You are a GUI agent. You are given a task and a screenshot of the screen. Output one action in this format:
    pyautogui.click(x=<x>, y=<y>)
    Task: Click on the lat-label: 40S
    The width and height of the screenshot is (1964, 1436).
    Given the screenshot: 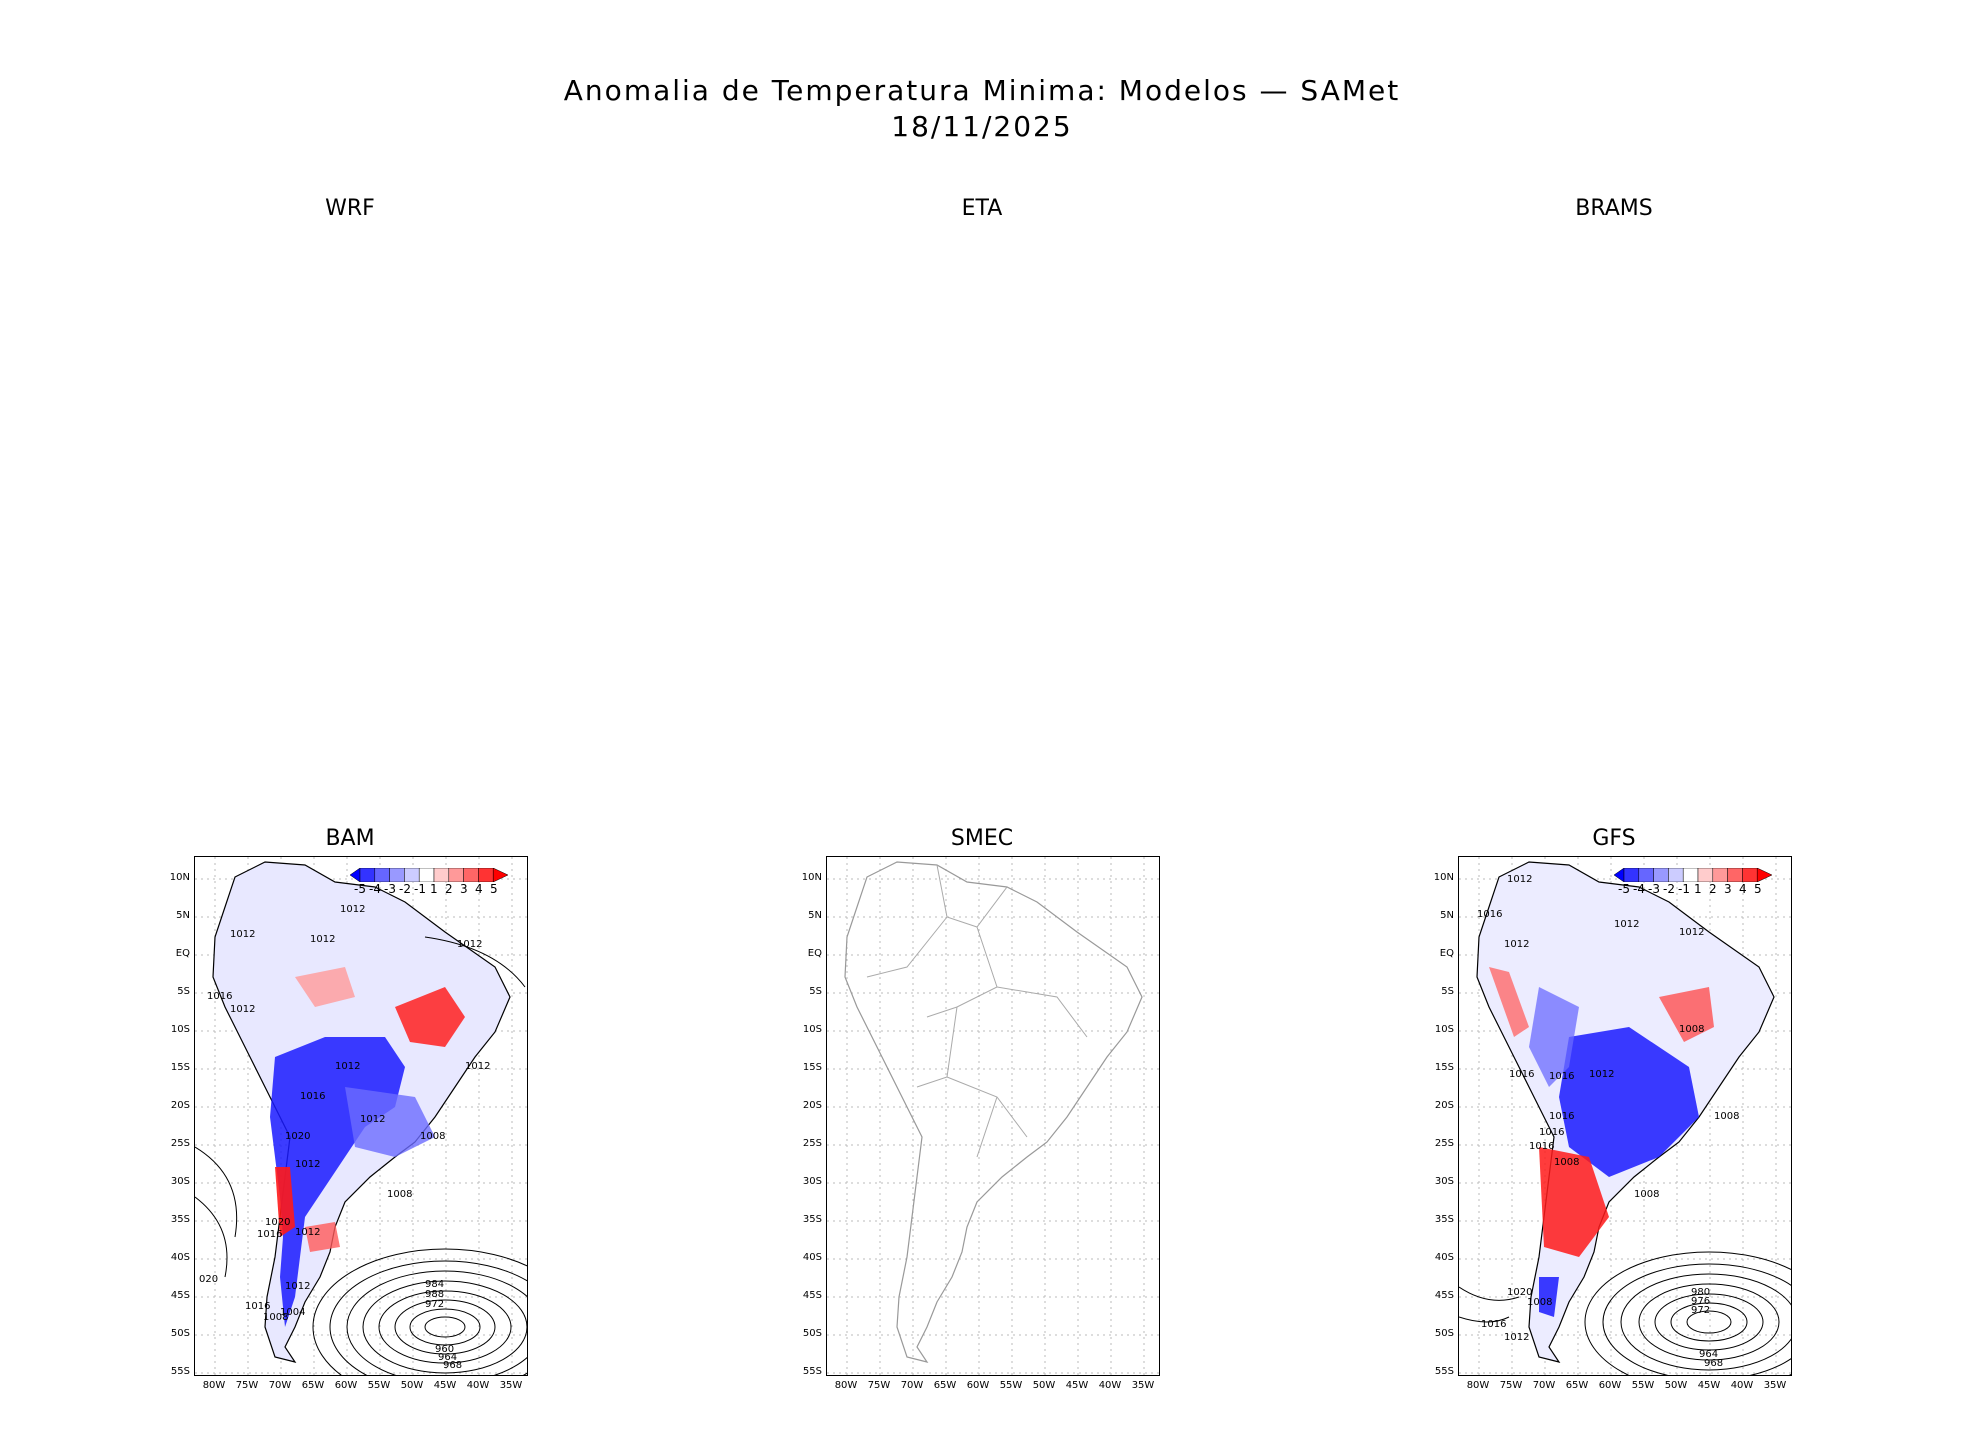 What is the action you would take?
    pyautogui.click(x=1444, y=1257)
    